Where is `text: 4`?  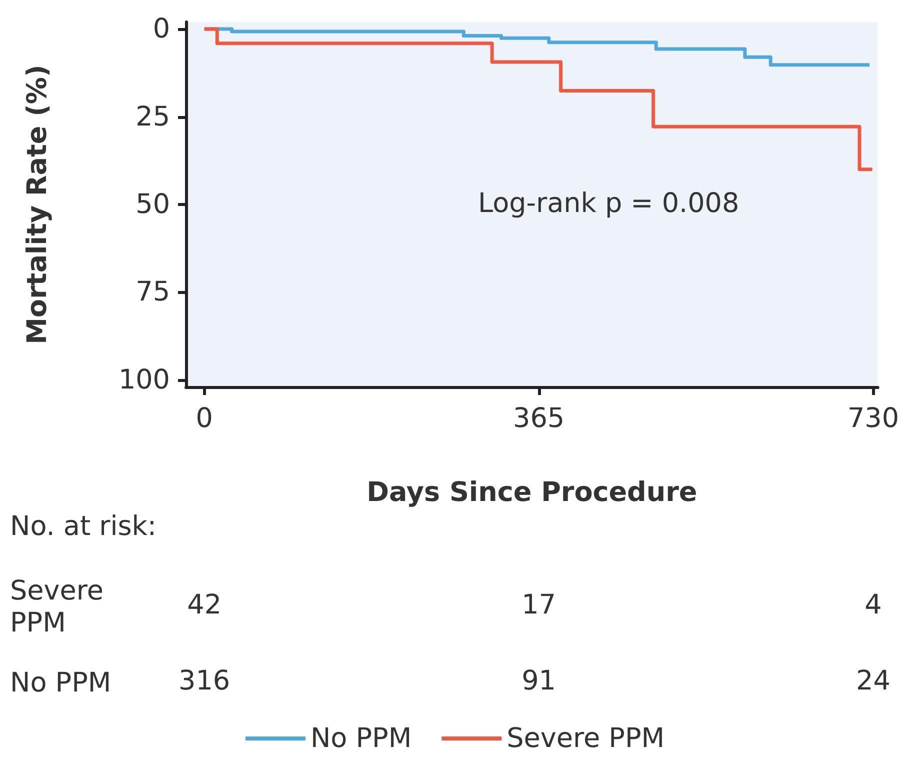 text: 4 is located at coordinates (873, 605).